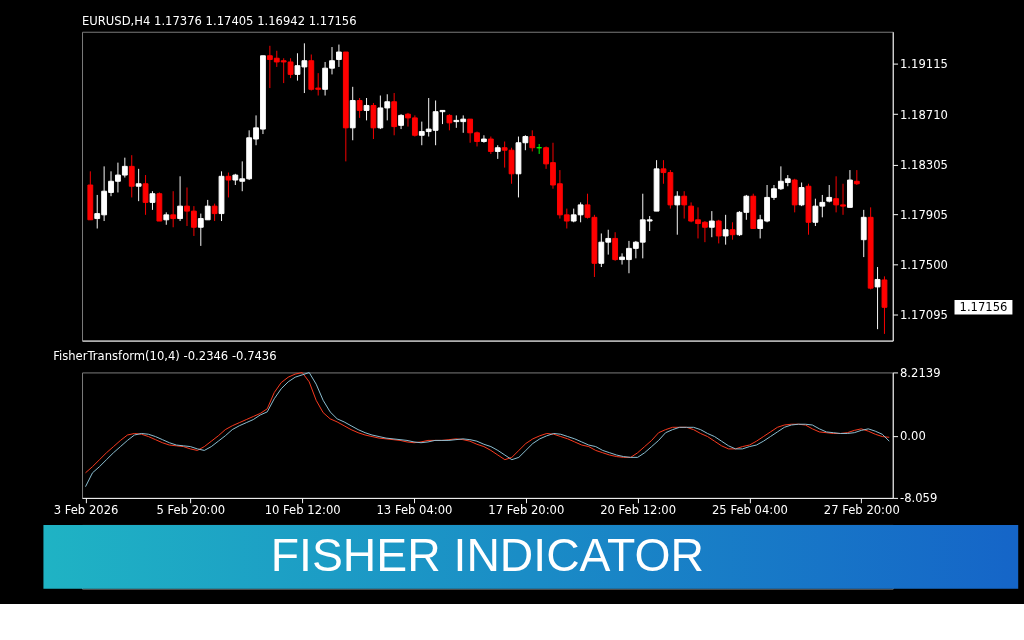 Image resolution: width=1024 pixels, height=640 pixels. I want to click on chart-title: FisherTransform(10,4) -0.2346 -0.7436, so click(165, 355).